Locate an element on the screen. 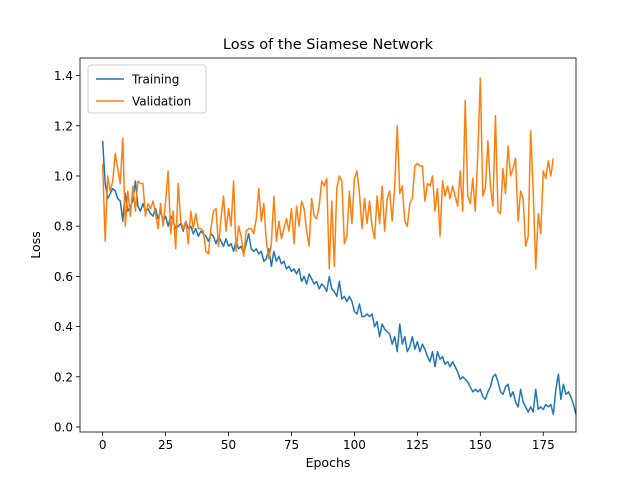 The width and height of the screenshot is (640, 480). x-tick-label: 25 is located at coordinates (165, 445).